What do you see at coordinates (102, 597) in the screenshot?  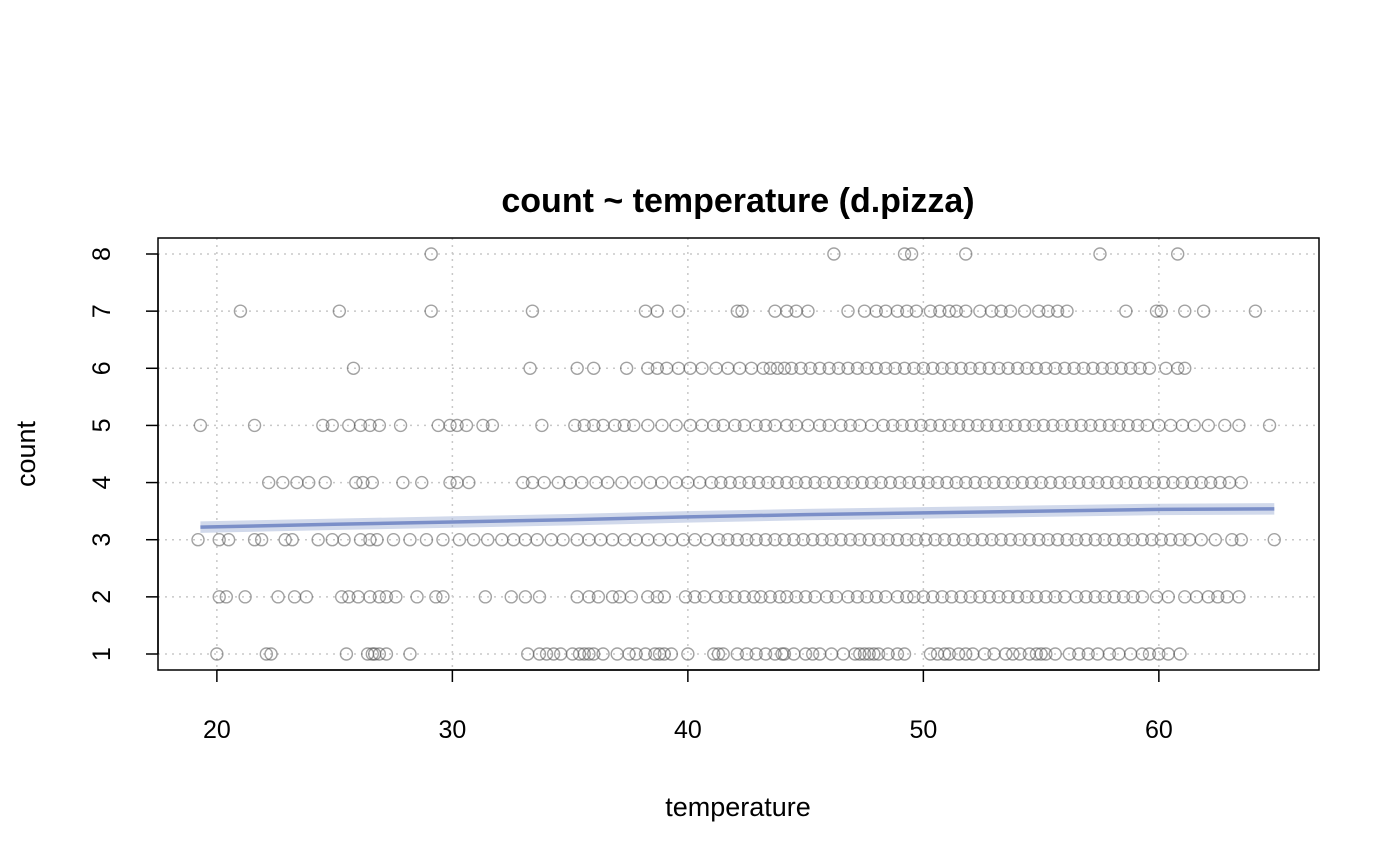 I see `y-tick-label: 2` at bounding box center [102, 597].